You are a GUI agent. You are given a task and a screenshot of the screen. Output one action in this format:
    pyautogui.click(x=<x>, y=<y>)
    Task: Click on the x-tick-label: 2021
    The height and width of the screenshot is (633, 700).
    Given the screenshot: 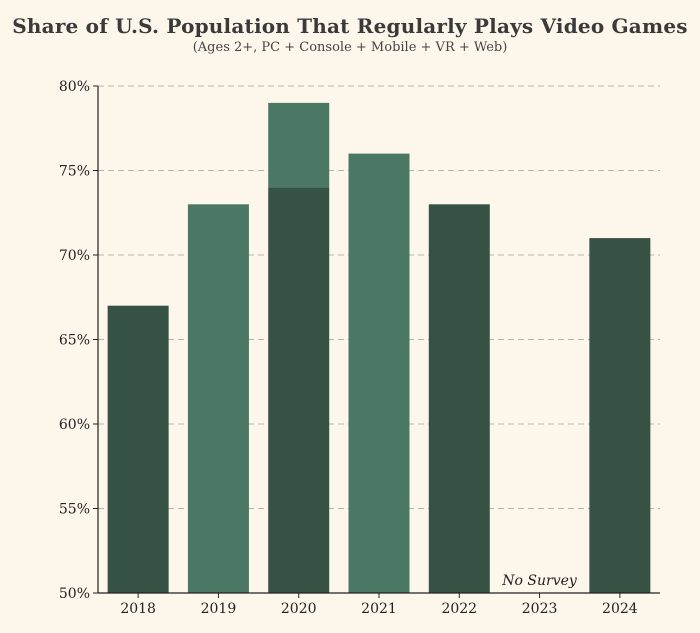 What is the action you would take?
    pyautogui.click(x=379, y=609)
    